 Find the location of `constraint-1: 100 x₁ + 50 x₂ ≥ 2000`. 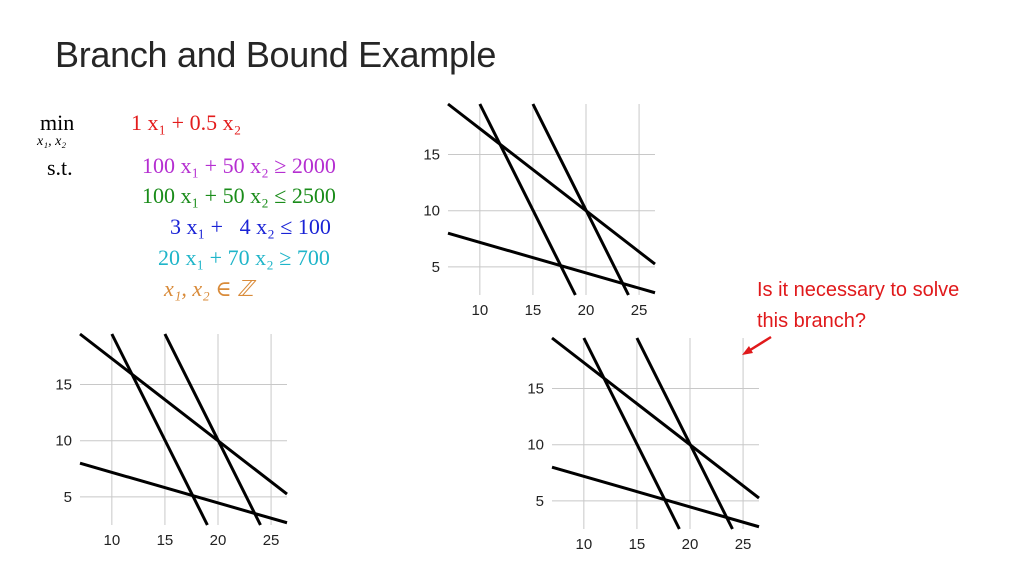

constraint-1: 100 x₁ + 50 x₂ ≥ 2000 is located at coordinates (239, 165).